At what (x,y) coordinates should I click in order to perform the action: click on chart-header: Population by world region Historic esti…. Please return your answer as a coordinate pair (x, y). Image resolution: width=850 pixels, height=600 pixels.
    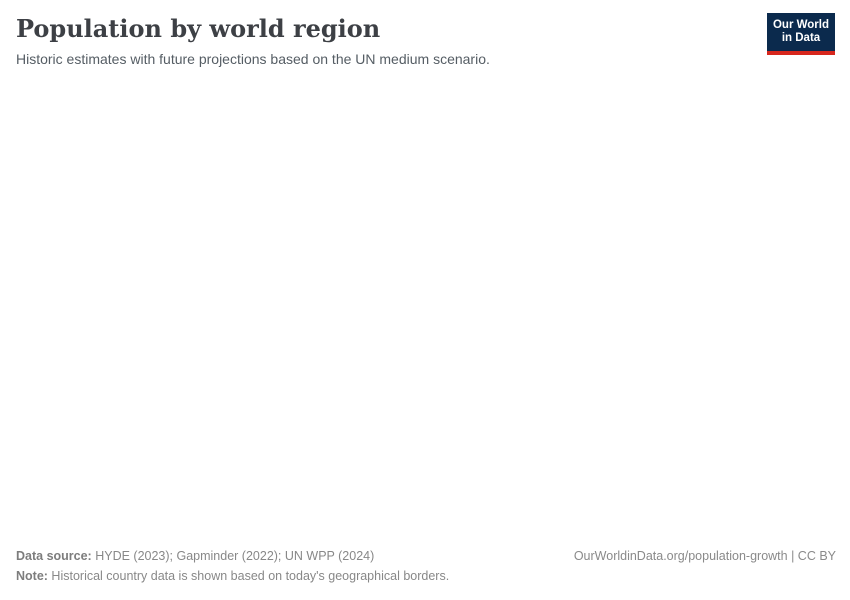
    Looking at the image, I should click on (425, 34).